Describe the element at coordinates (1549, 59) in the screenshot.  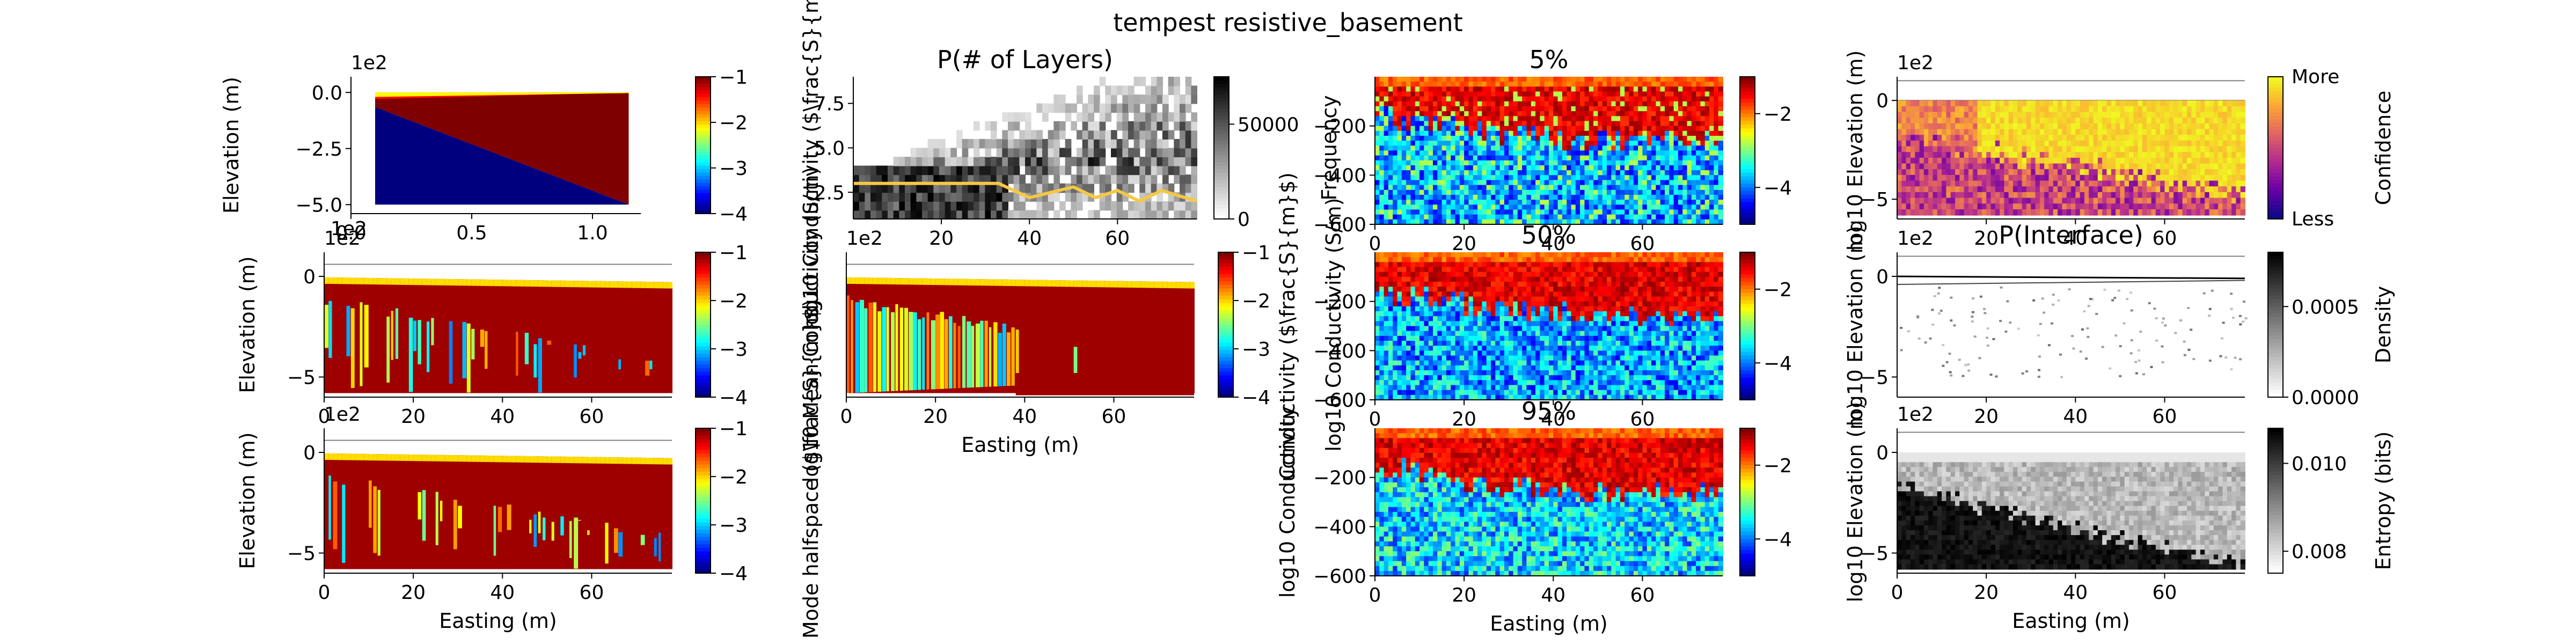
I see `p5-title: 5%` at that location.